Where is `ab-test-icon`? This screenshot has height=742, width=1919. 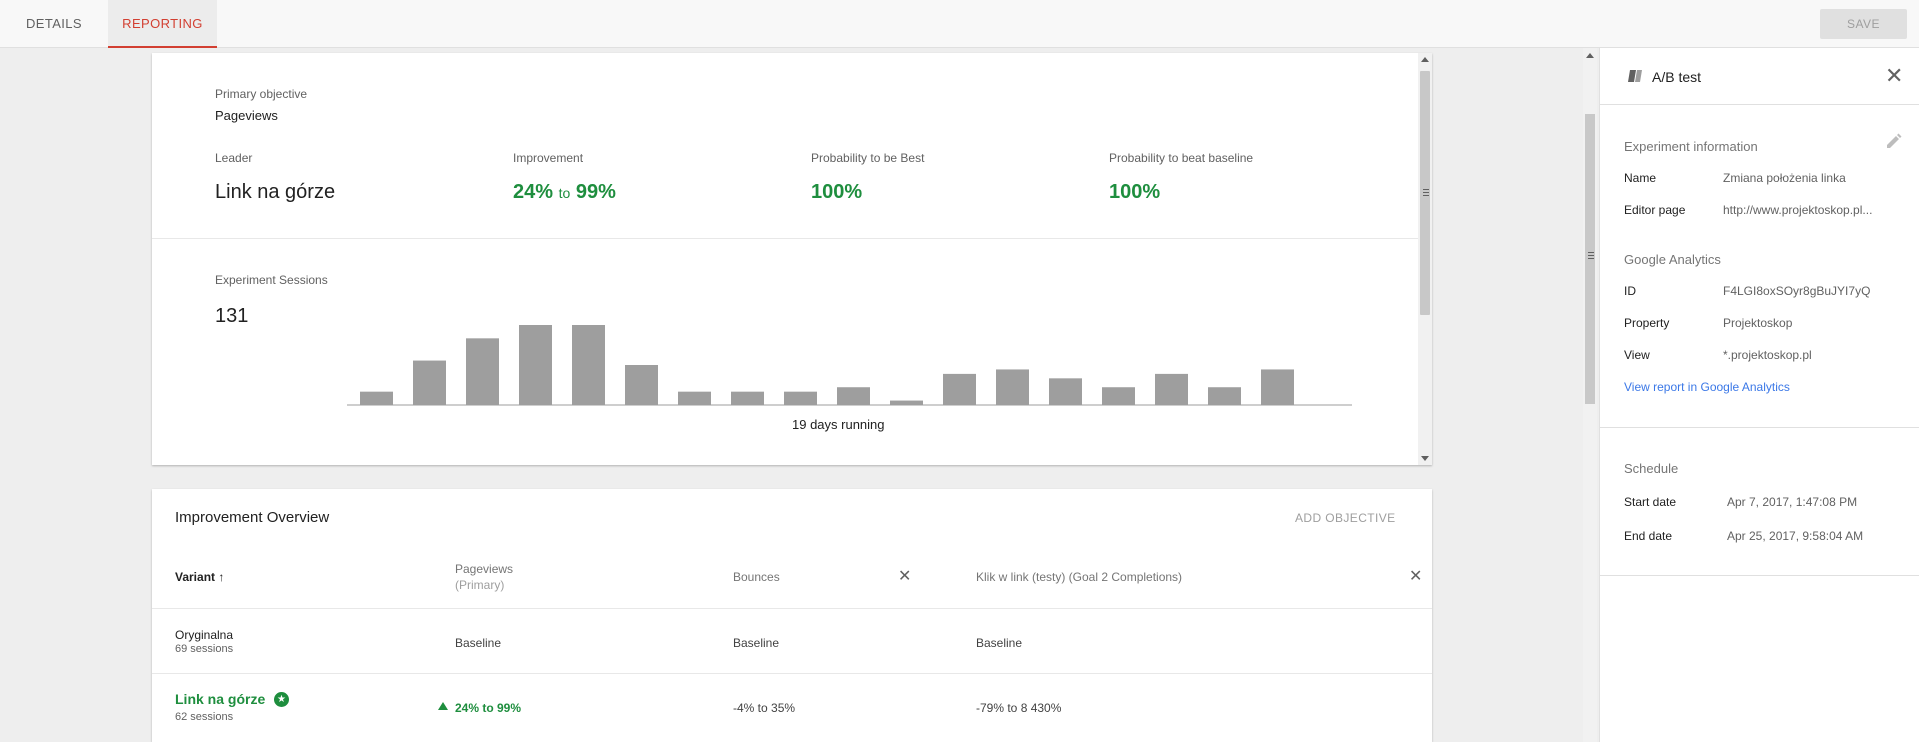
ab-test-icon is located at coordinates (1635, 76).